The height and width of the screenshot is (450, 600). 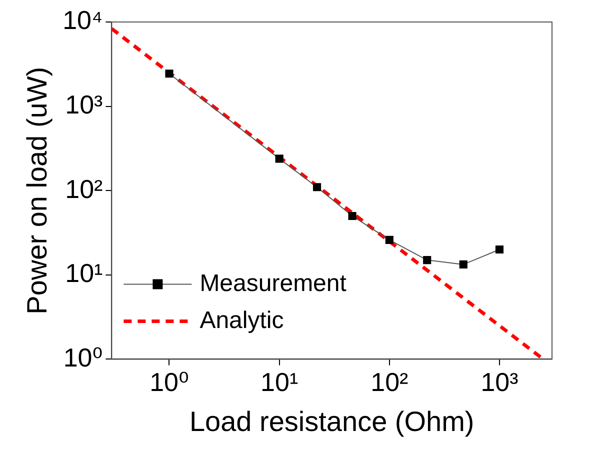 I want to click on y-tick-label: 10², so click(x=84, y=189).